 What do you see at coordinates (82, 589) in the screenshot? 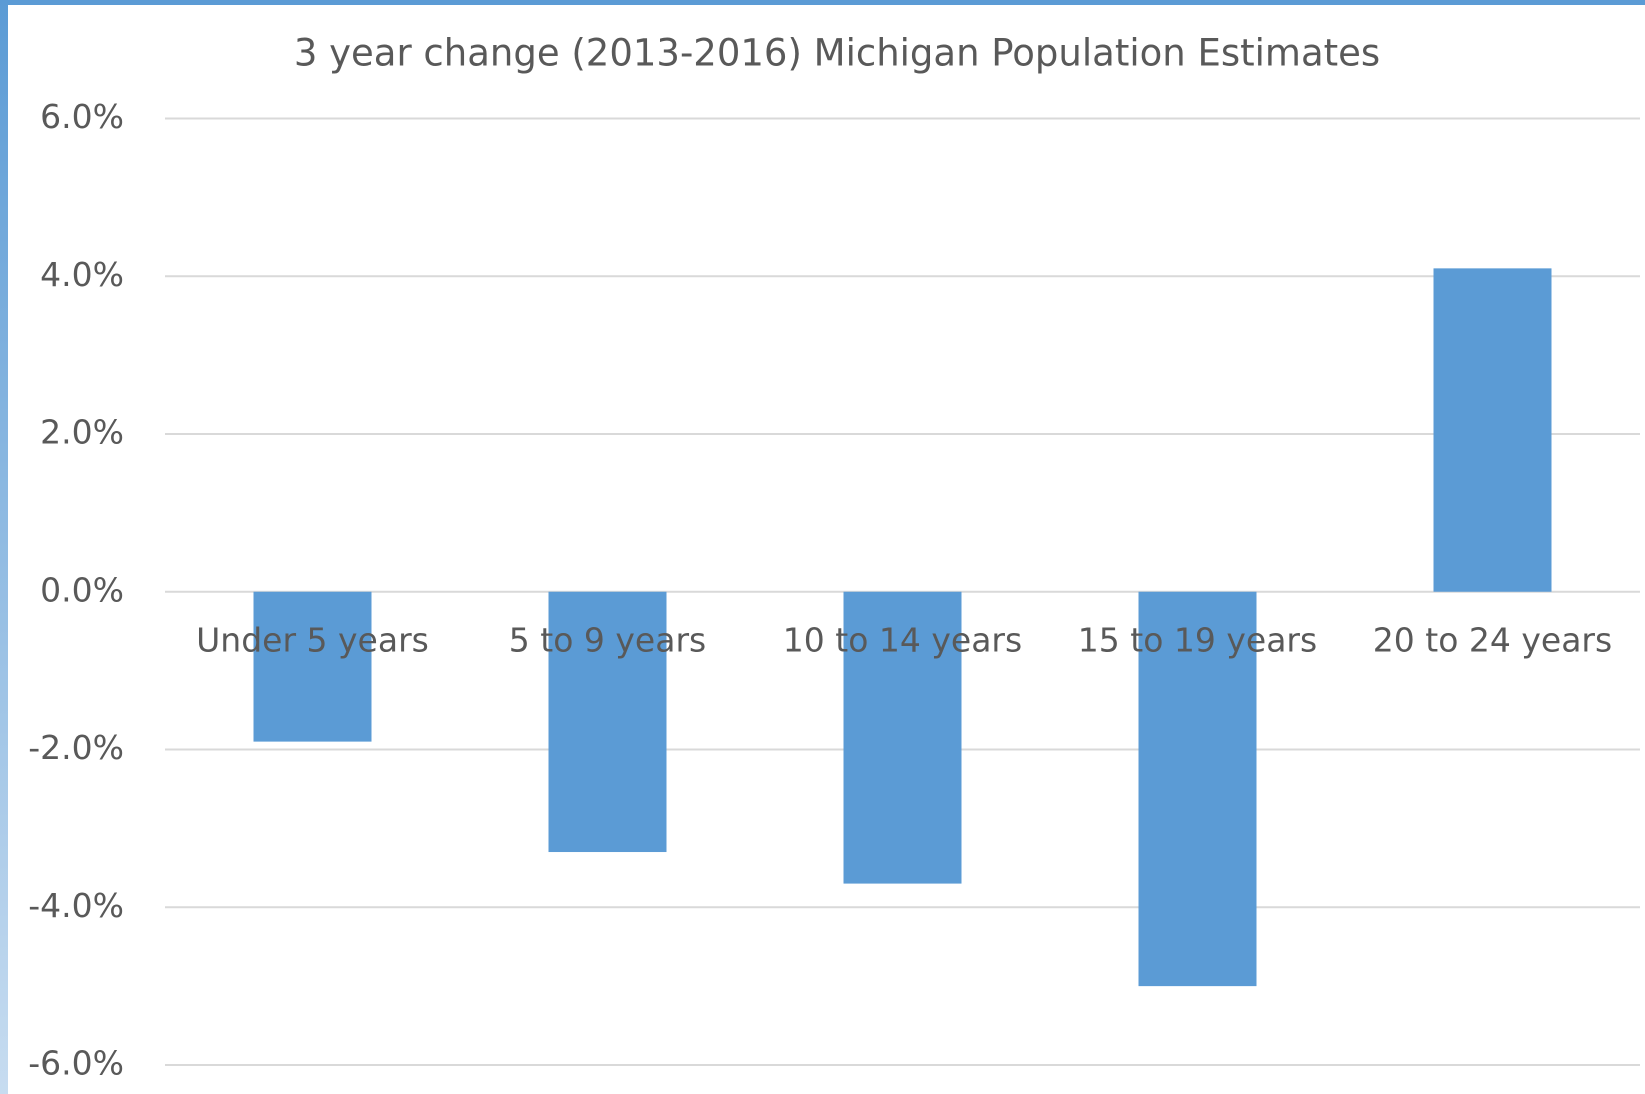
I see `y-tick-label: 0.0%` at bounding box center [82, 589].